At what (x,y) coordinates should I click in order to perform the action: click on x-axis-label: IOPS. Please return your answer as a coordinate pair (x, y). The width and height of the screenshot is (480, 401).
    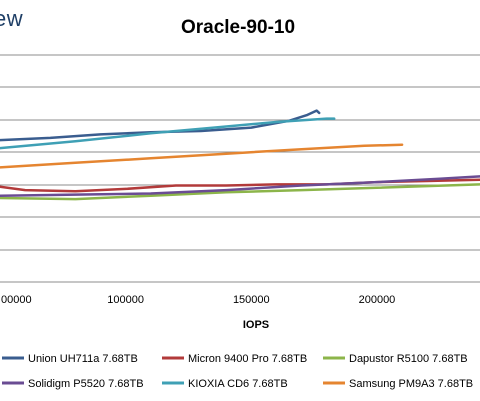
    Looking at the image, I should click on (256, 325).